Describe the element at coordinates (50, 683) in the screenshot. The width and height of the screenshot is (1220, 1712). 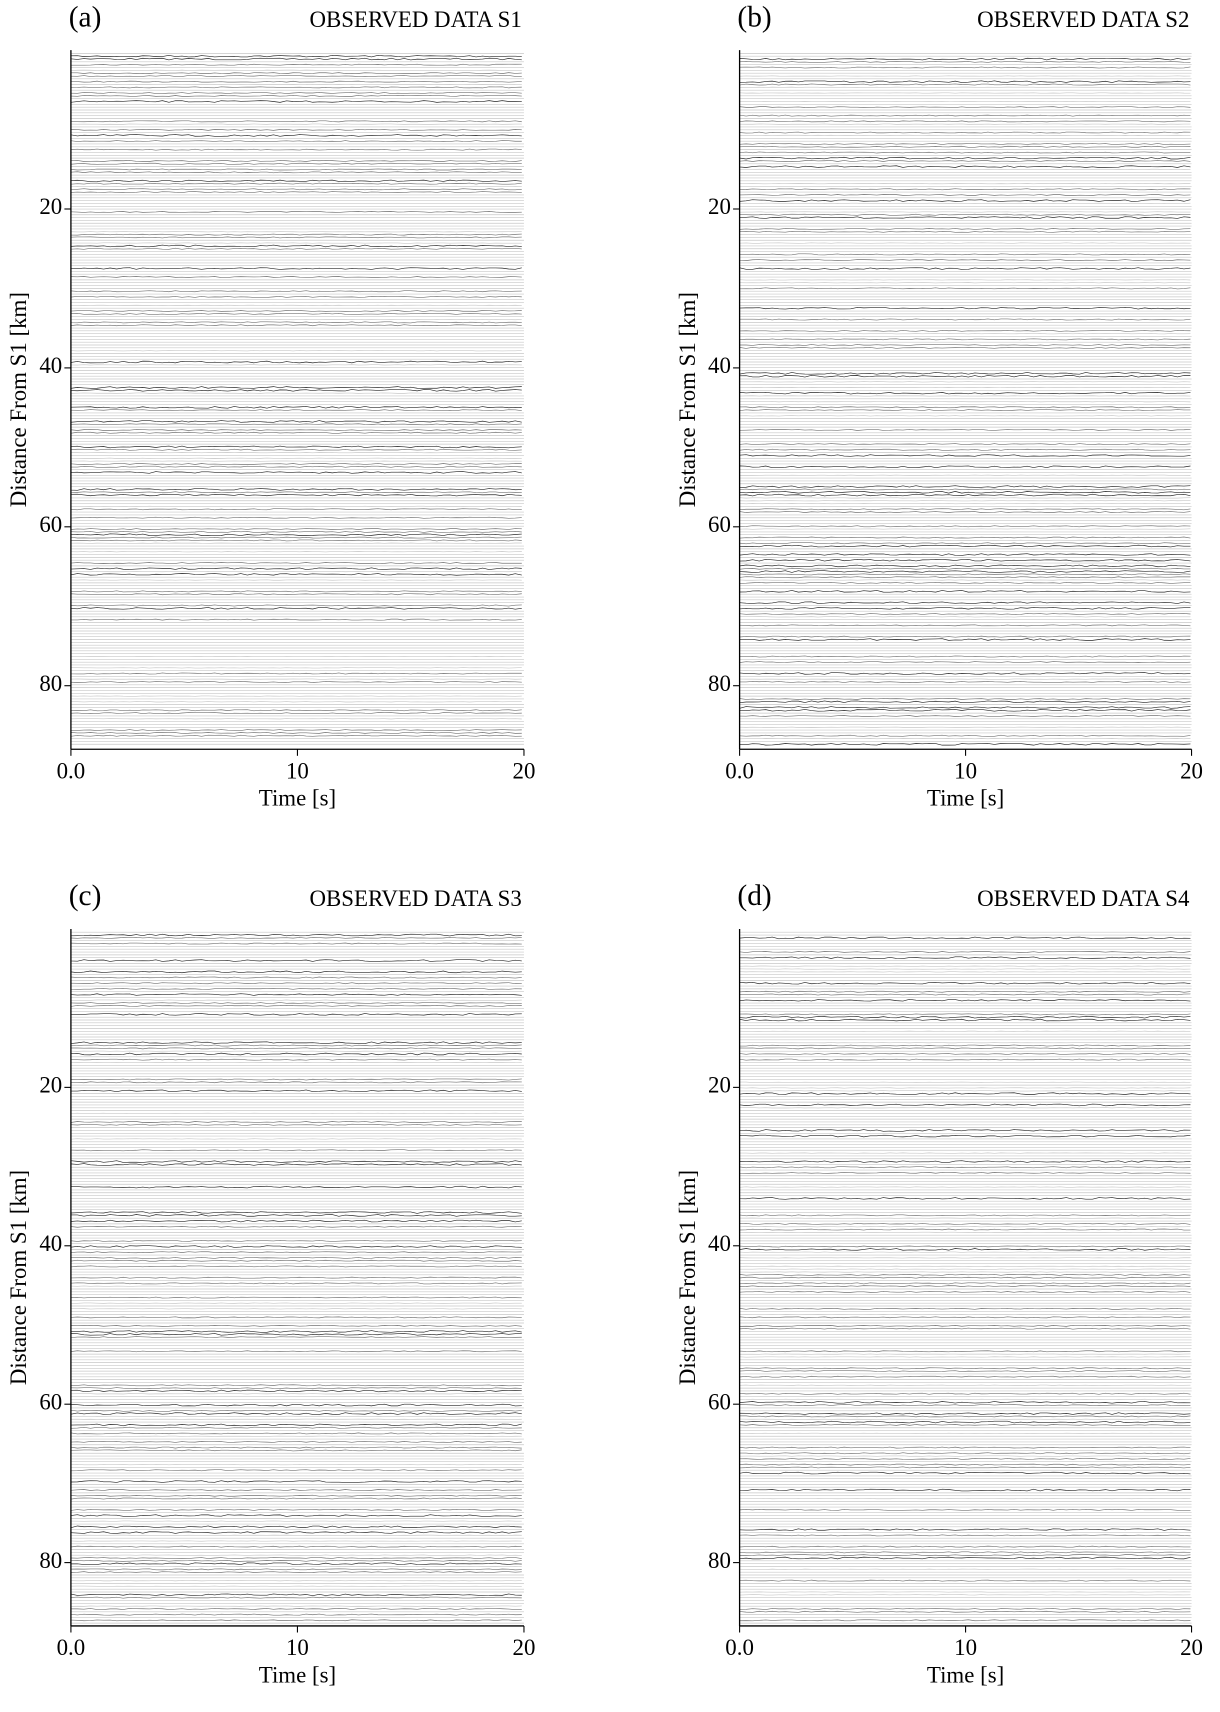
I see `y-tick-label: 80` at that location.